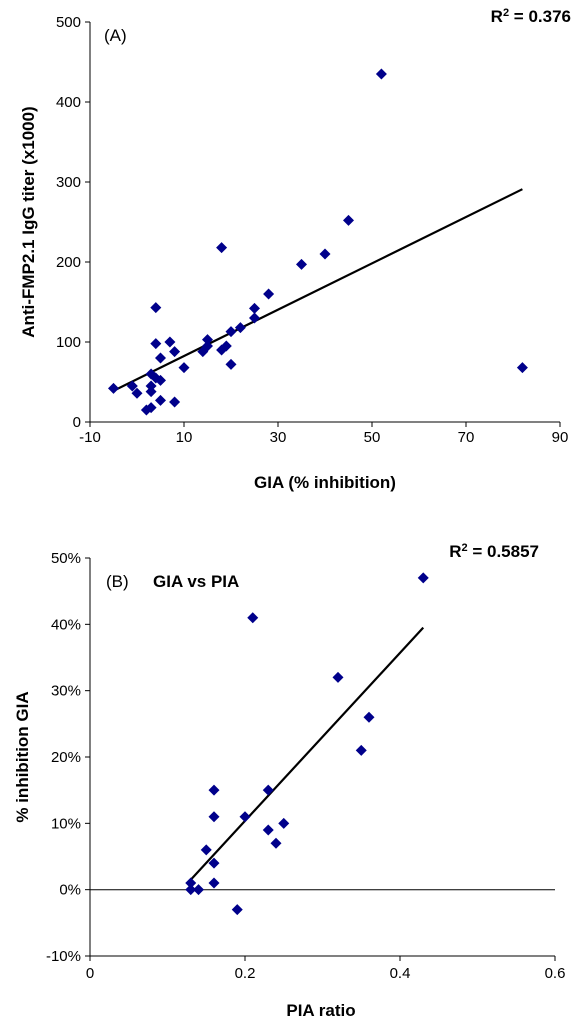  What do you see at coordinates (560, 437) in the screenshot?
I see `chart-a-x-tick-label: 90` at bounding box center [560, 437].